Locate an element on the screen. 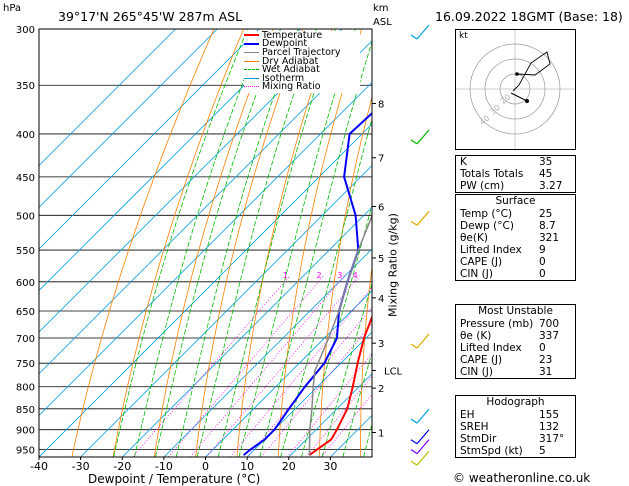 The width and height of the screenshot is (629, 486). pressure-tick-label: 600 is located at coordinates (25, 283).